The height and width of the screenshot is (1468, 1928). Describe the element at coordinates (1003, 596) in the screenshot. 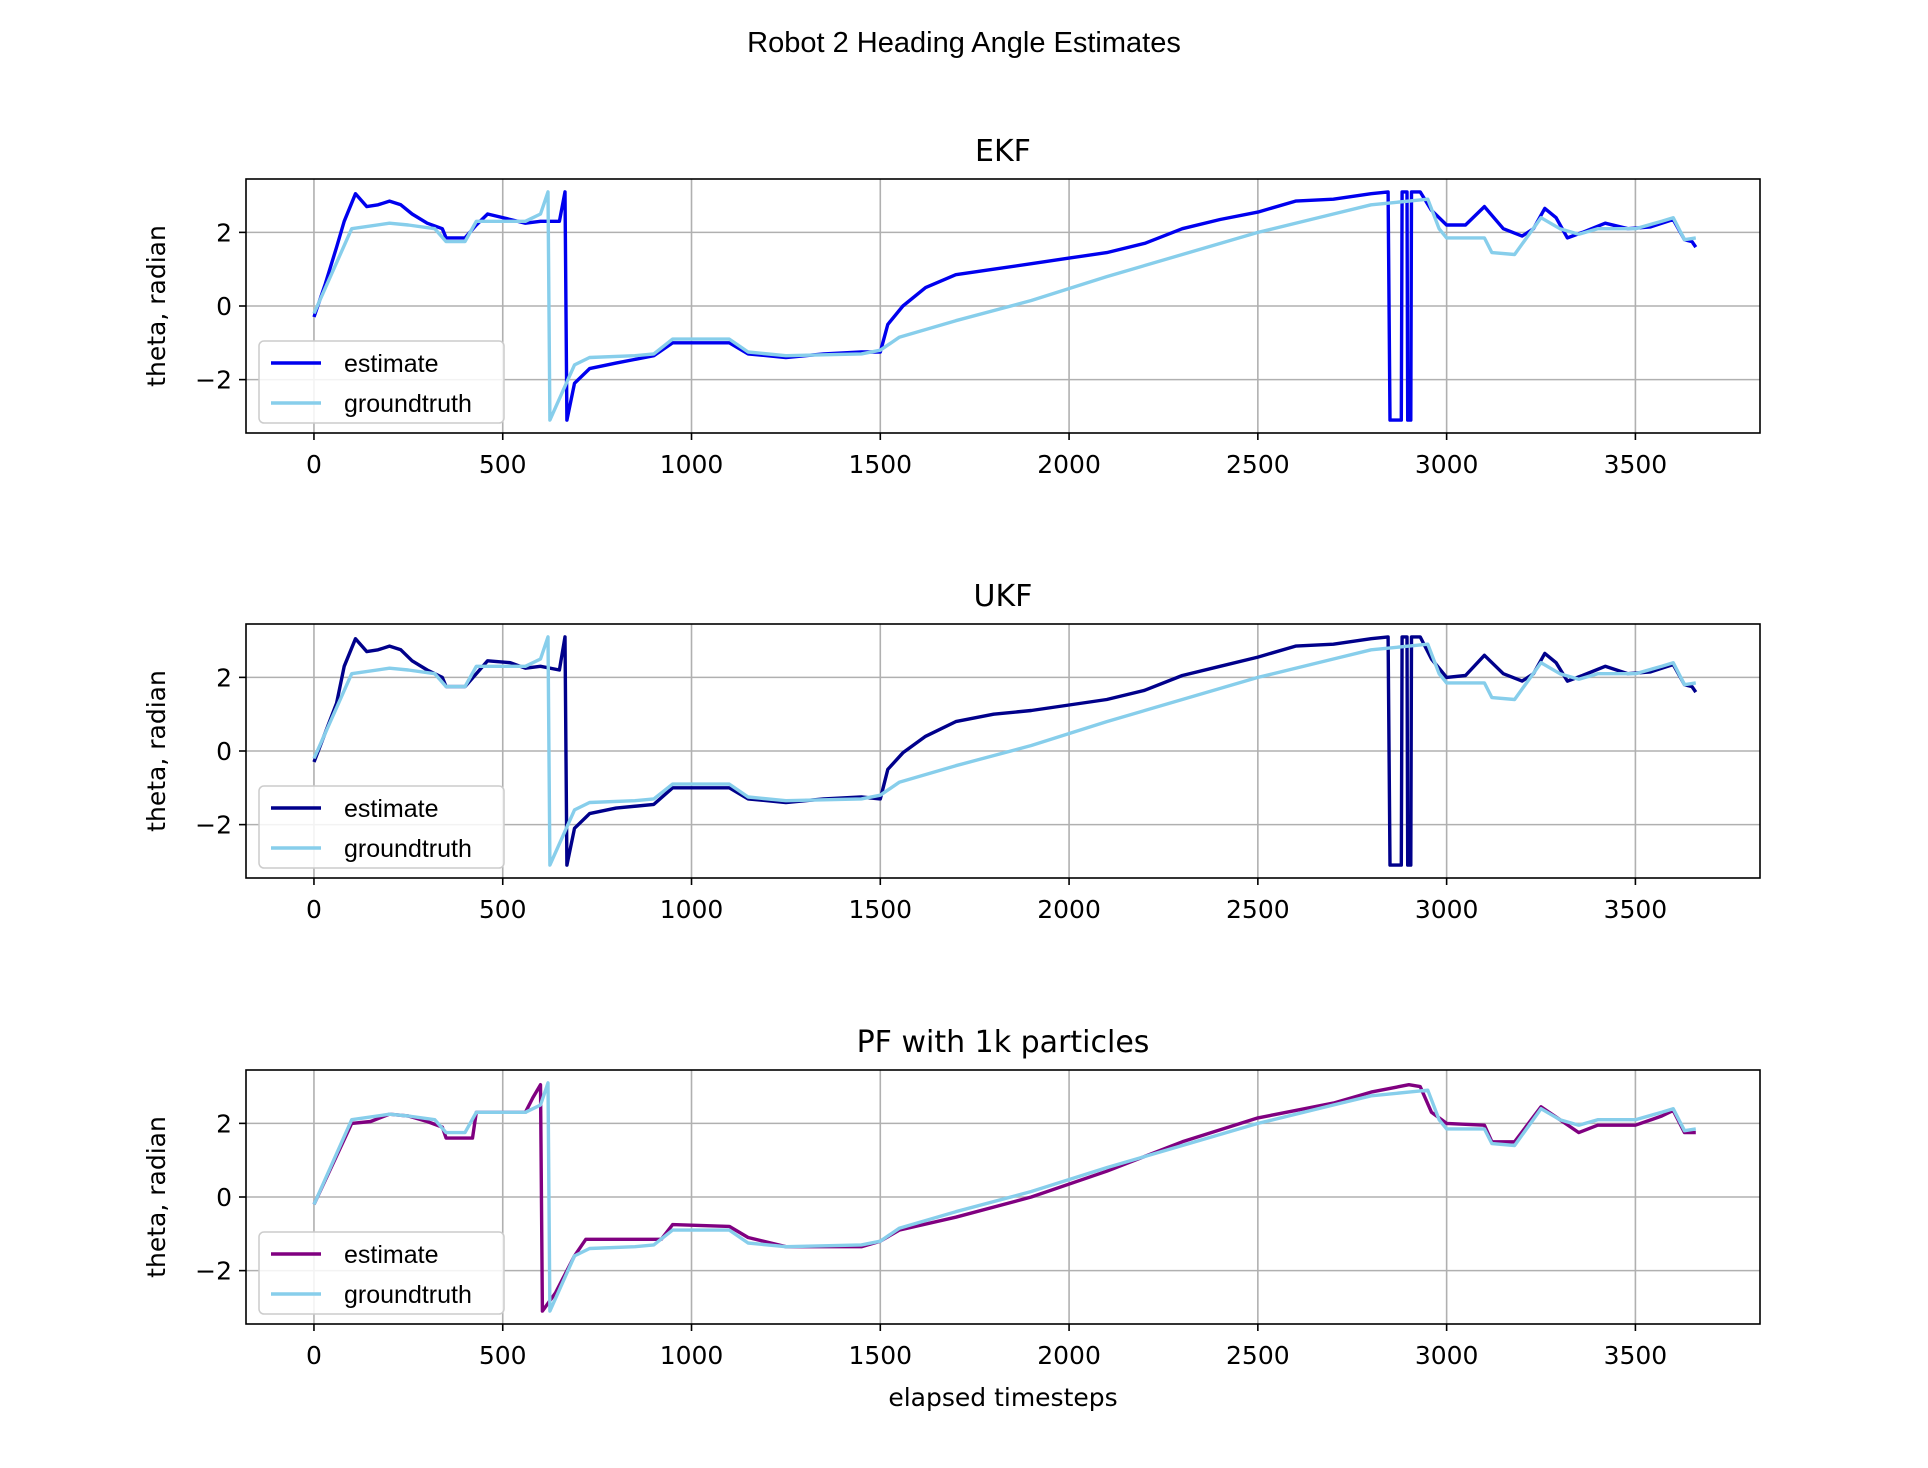

I see `panel-title: UKF` at that location.